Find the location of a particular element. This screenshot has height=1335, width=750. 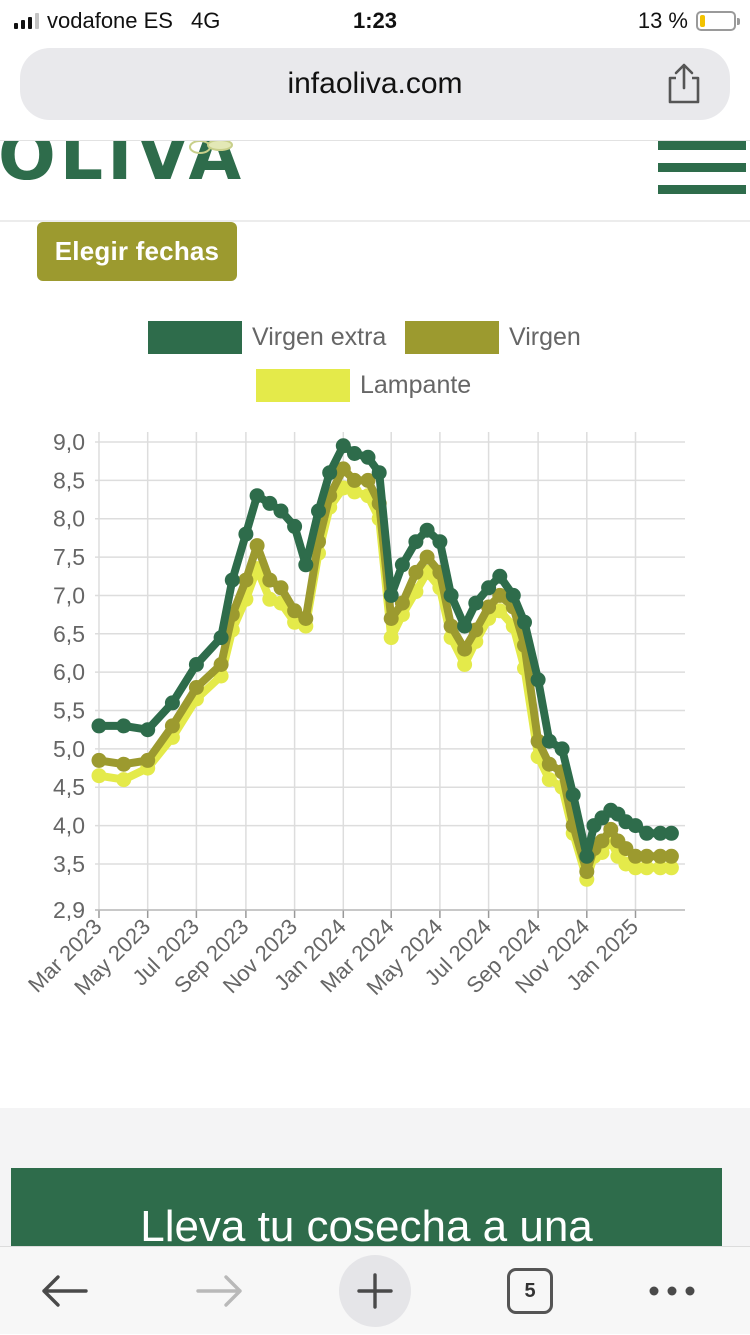

battery: 13 % is located at coordinates (688, 21).